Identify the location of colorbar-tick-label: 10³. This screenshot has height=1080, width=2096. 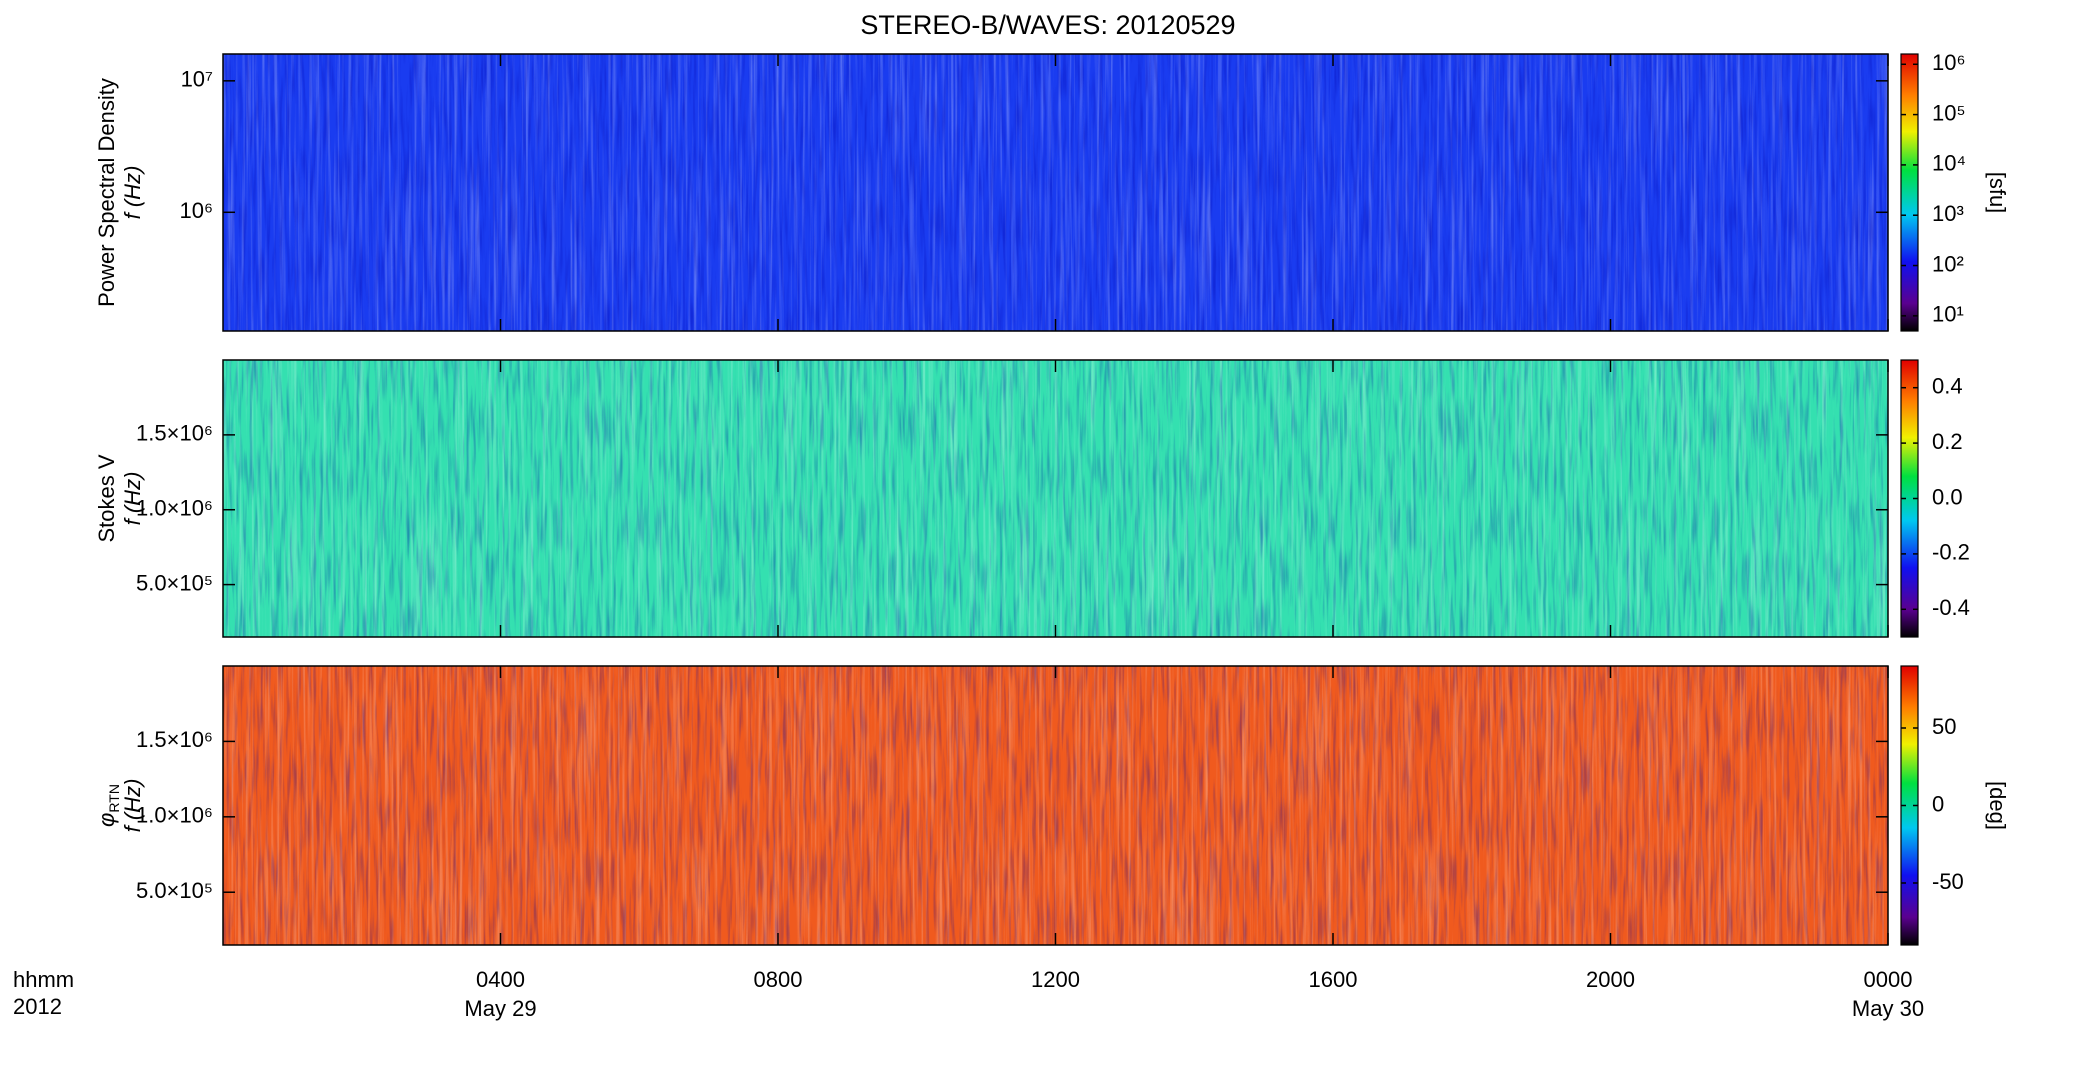
(1948, 213).